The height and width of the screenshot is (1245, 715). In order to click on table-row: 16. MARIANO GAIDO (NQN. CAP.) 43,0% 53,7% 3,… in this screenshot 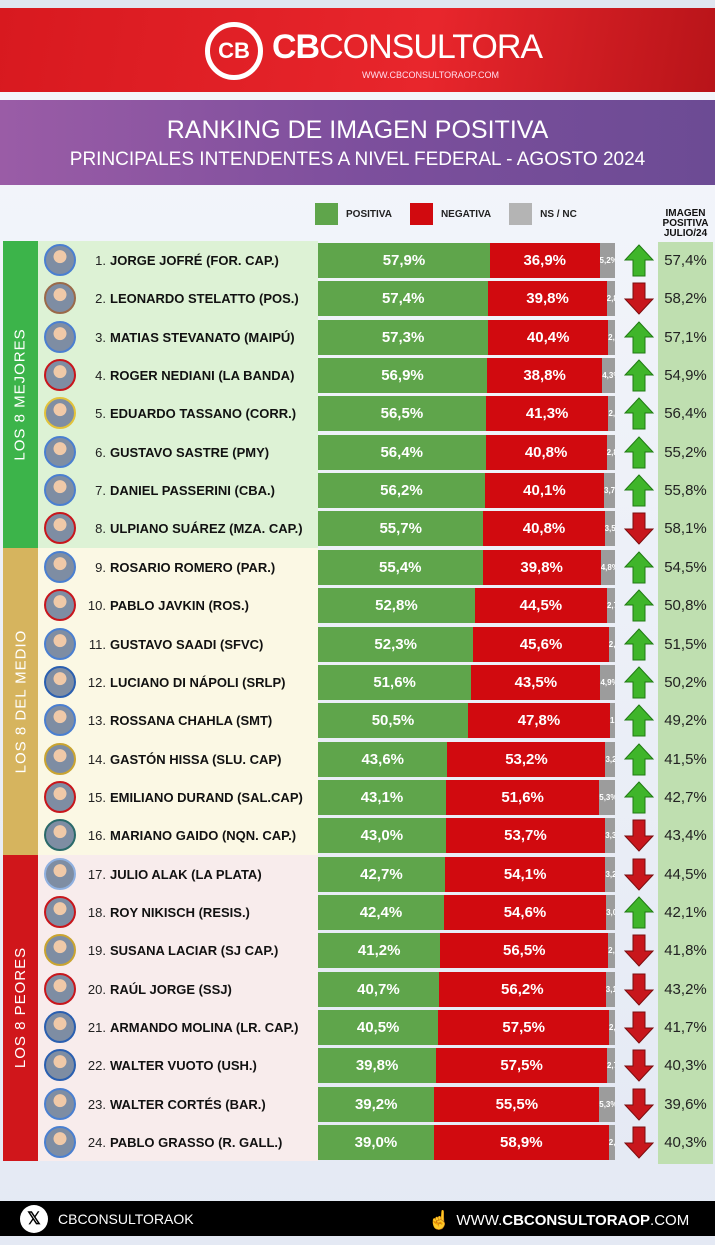, I will do `click(357, 836)`.